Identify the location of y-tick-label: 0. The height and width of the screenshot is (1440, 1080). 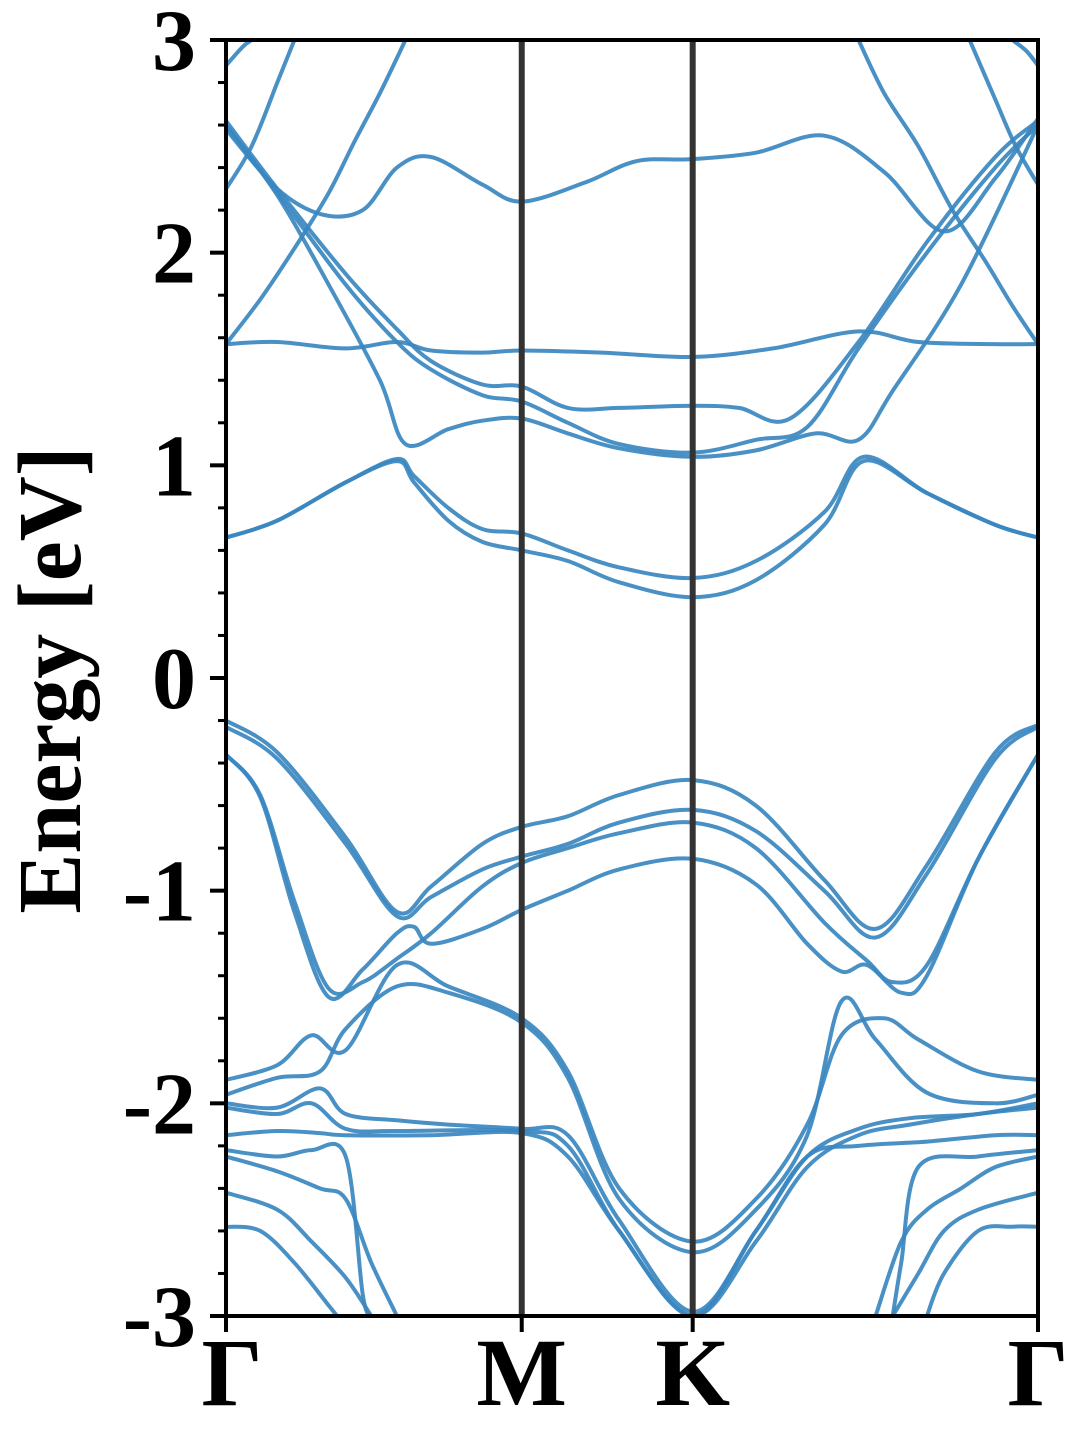
(174, 679).